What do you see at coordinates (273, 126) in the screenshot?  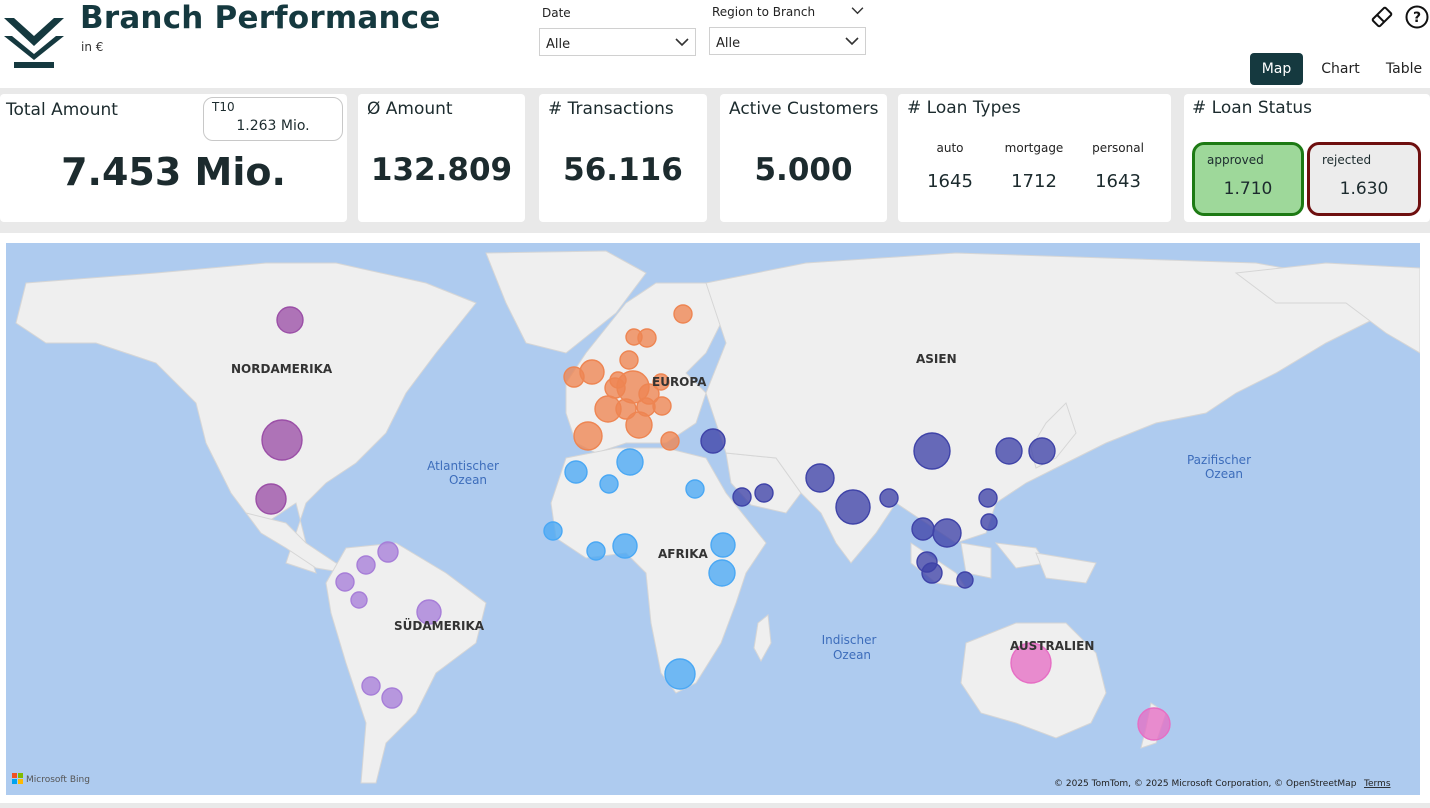 I see `t10-value: 1.263 Mio.` at bounding box center [273, 126].